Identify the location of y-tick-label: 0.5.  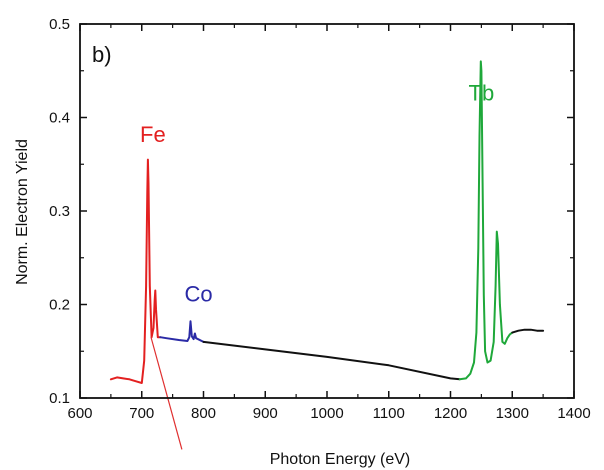
(59, 24).